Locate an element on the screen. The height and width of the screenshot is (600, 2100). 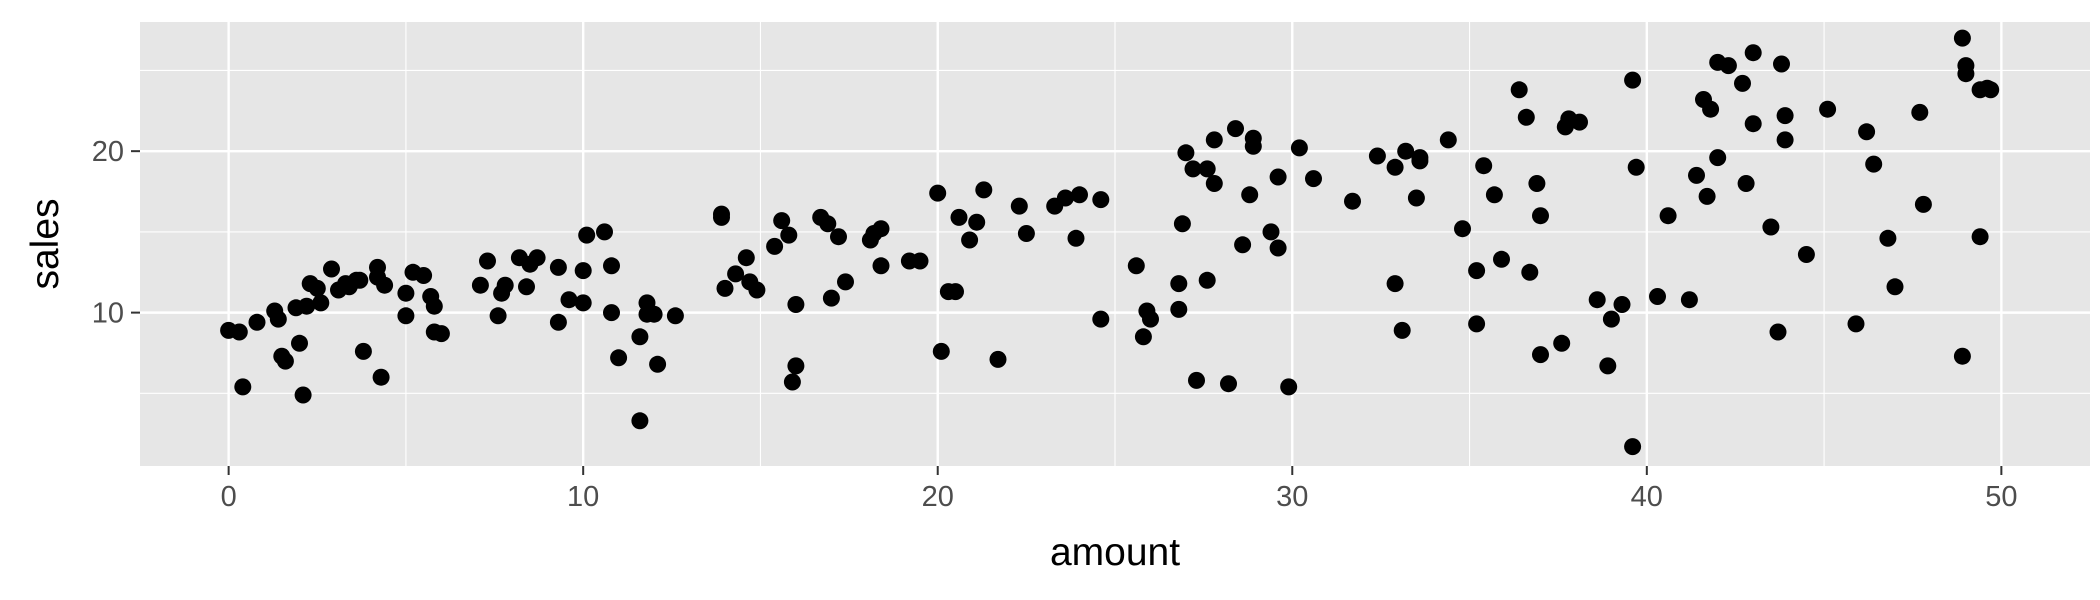
y-tick-label: 20 is located at coordinates (108, 152).